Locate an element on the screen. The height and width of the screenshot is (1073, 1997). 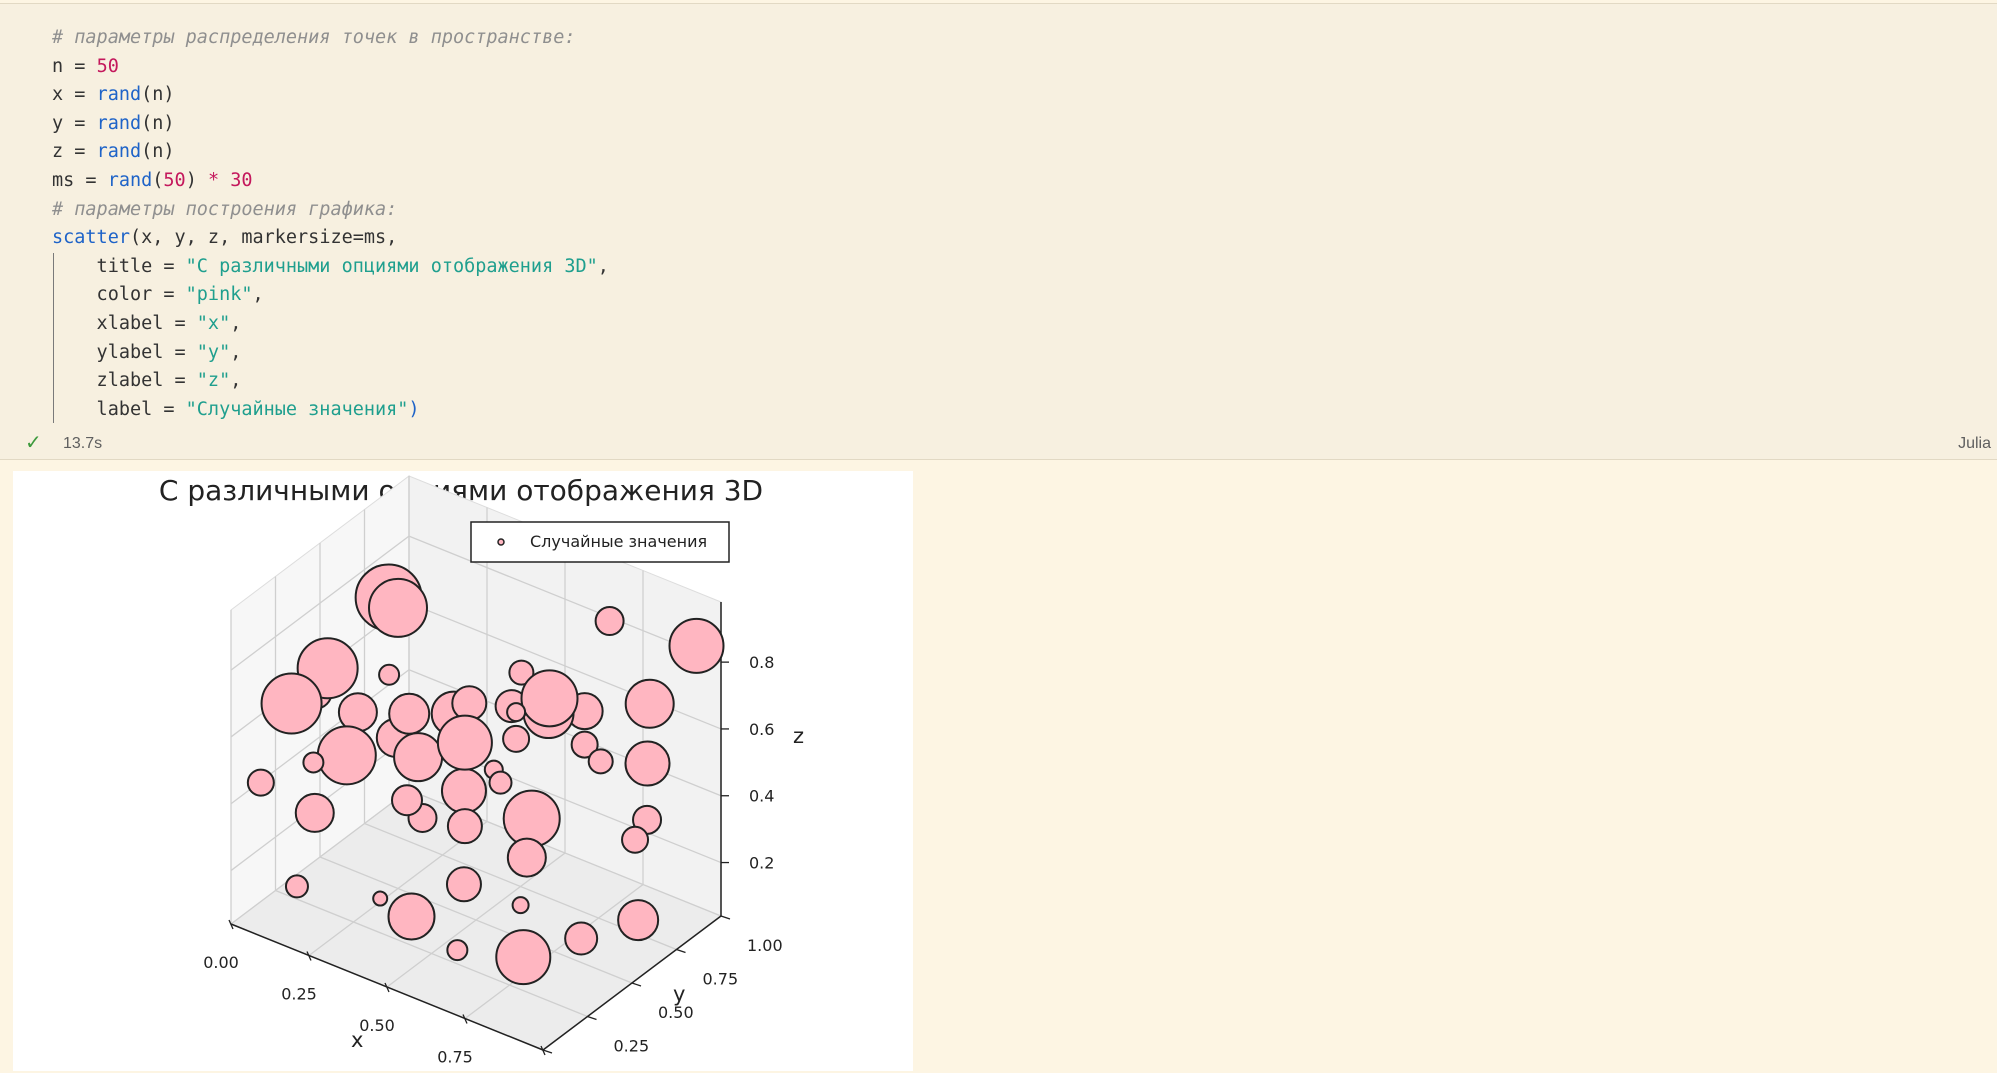
z-tick-label: 0.4 is located at coordinates (761, 796).